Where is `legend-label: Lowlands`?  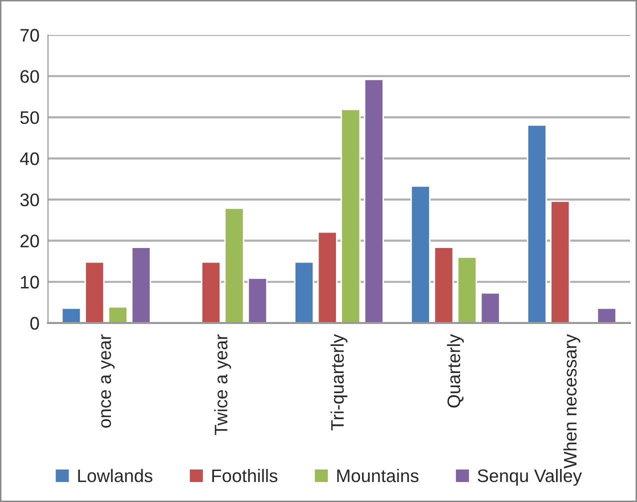
legend-label: Lowlands is located at coordinates (115, 475).